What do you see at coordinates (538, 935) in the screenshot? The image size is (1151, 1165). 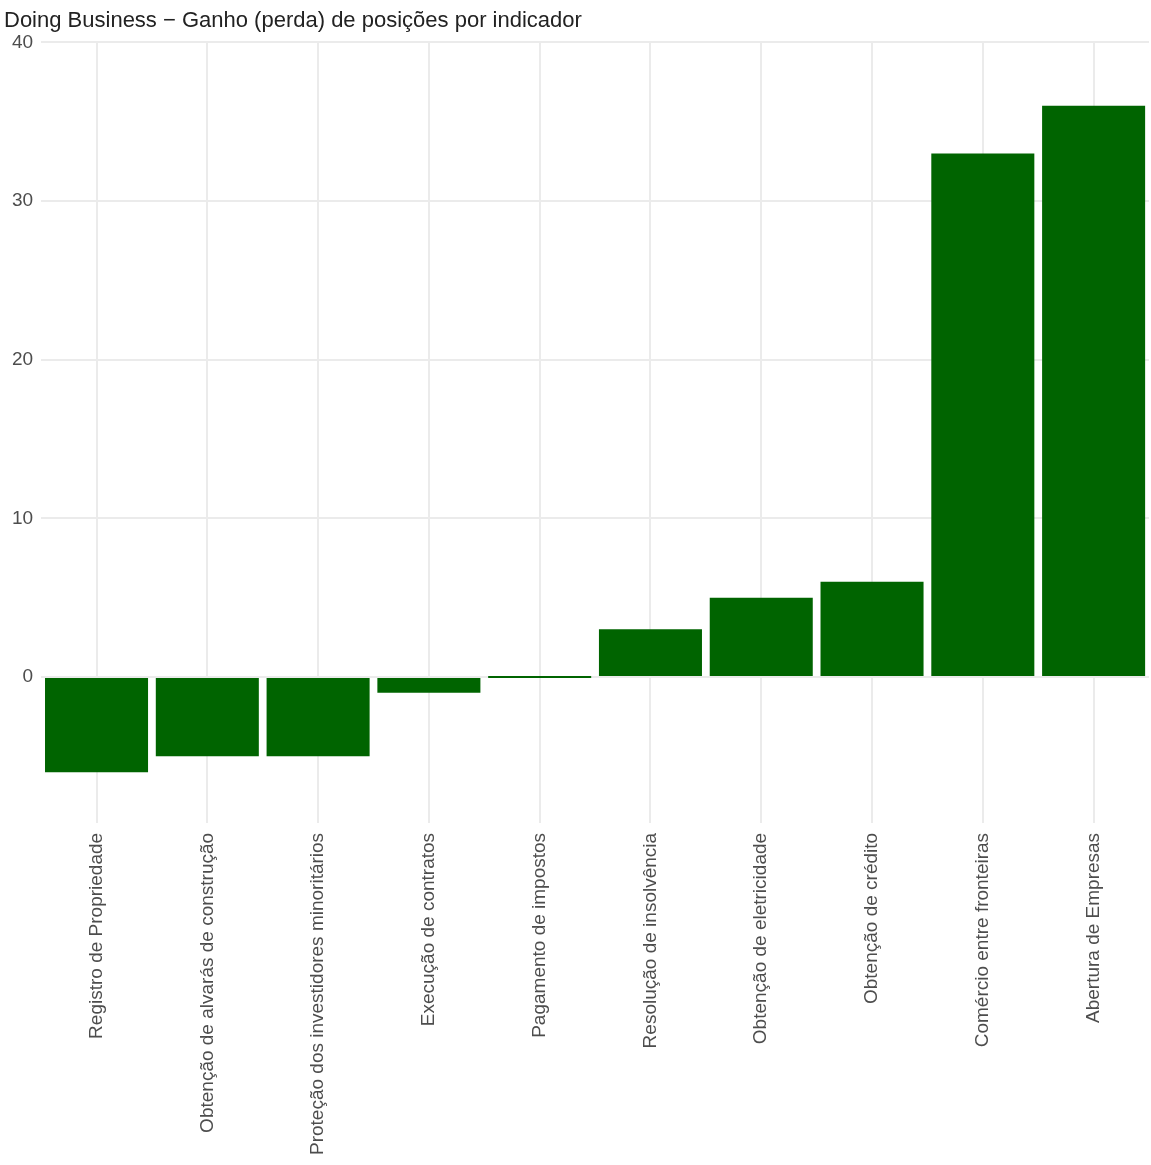 I see `x-tick-label: Pagamento de impostos` at bounding box center [538, 935].